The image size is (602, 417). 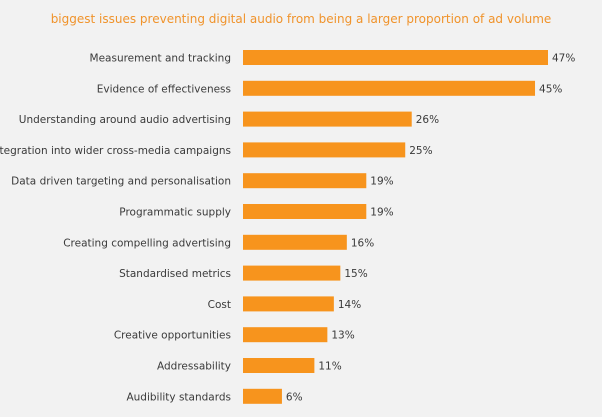 I want to click on category-label: Cost, so click(x=219, y=305).